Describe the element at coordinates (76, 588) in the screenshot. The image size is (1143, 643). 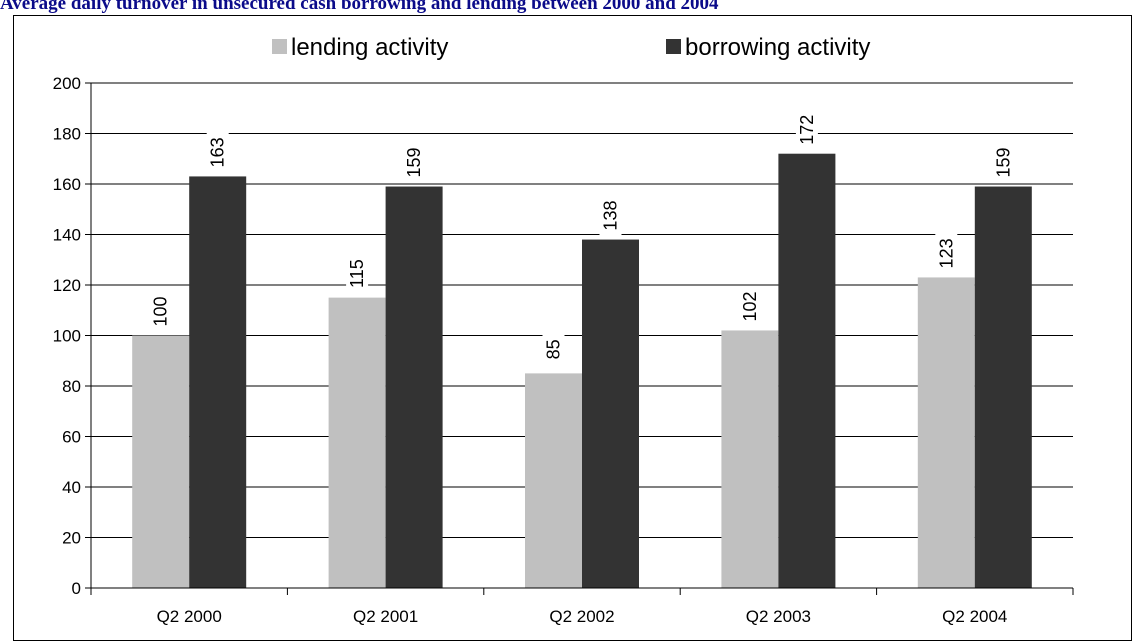
I see `y-tick-label: 0` at that location.